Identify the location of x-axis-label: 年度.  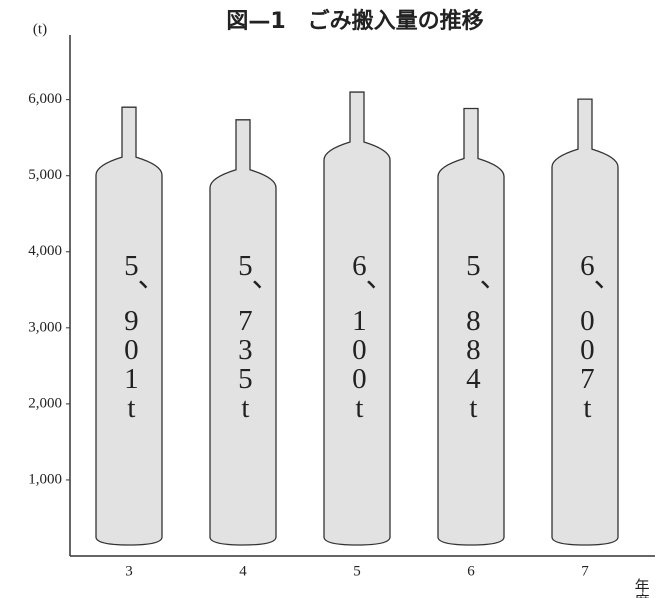
(641, 588).